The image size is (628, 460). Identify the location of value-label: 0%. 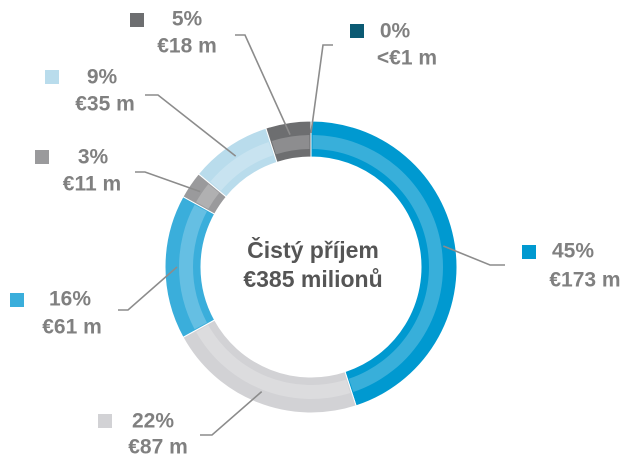
(395, 31).